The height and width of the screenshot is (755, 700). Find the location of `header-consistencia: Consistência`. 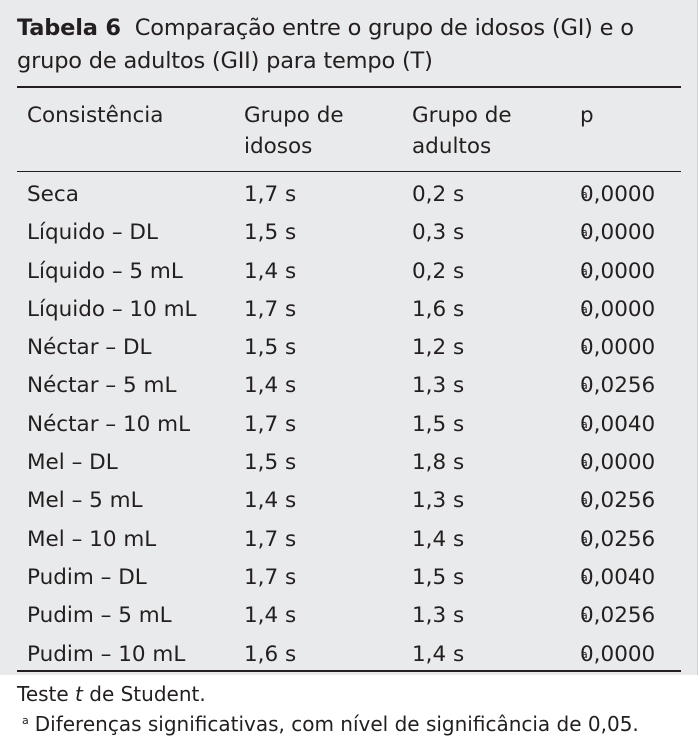

header-consistencia: Consistência is located at coordinates (95, 115).